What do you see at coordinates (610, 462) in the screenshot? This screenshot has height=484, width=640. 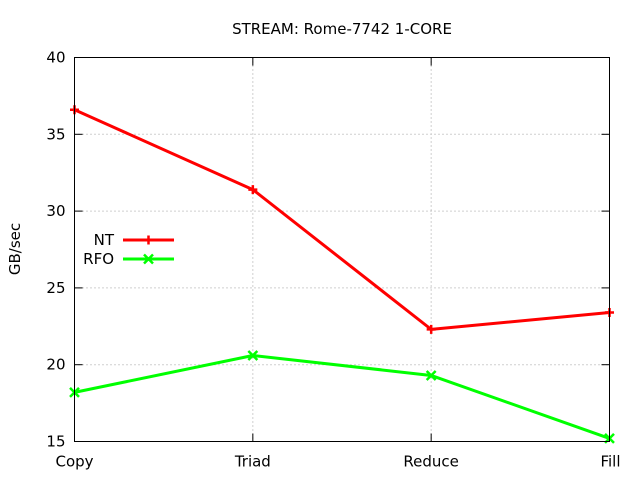 I see `x-tick-label: Fill` at bounding box center [610, 462].